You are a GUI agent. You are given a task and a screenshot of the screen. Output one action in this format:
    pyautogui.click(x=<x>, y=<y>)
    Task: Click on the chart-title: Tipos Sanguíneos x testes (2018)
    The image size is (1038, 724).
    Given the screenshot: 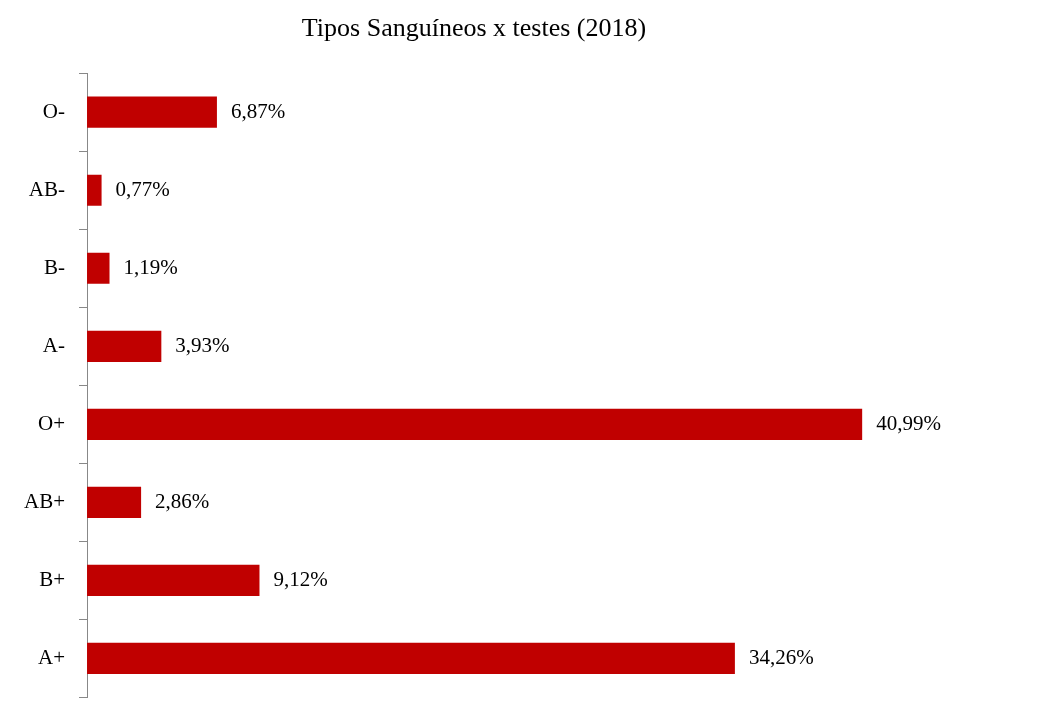 What is the action you would take?
    pyautogui.click(x=474, y=28)
    